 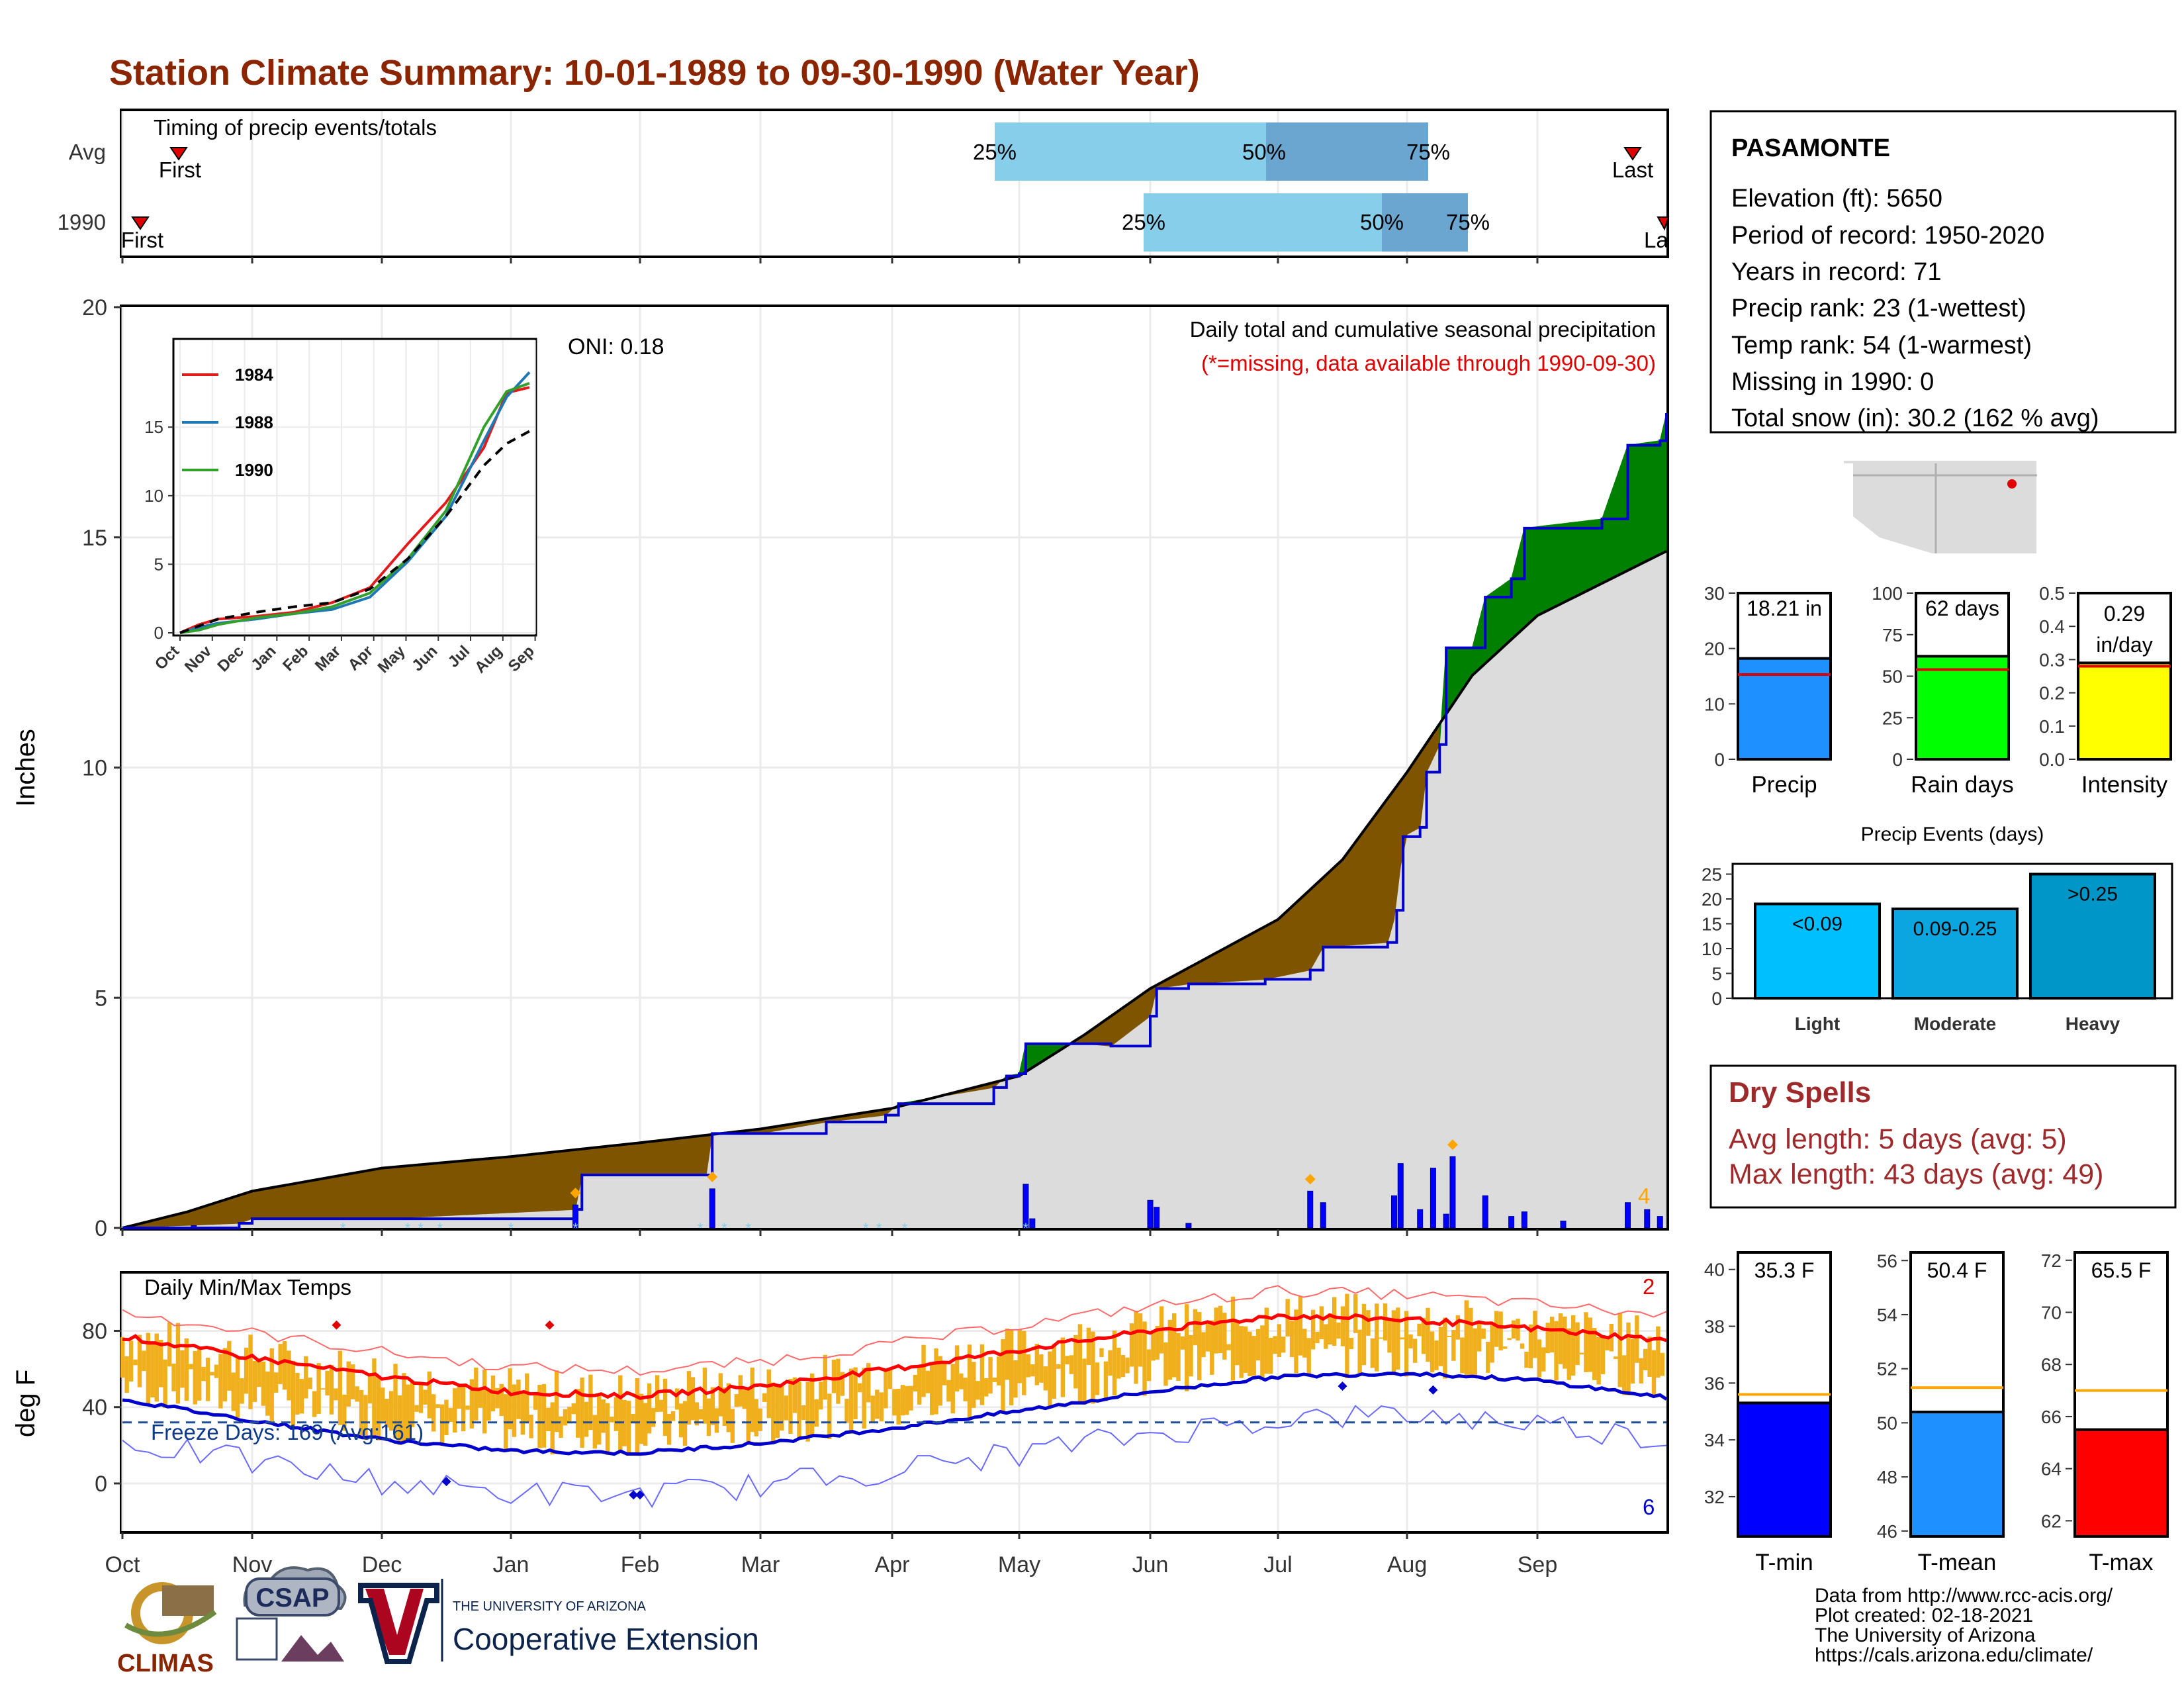 What do you see at coordinates (153, 427) in the screenshot?
I see `inset-ytick-label: 15` at bounding box center [153, 427].